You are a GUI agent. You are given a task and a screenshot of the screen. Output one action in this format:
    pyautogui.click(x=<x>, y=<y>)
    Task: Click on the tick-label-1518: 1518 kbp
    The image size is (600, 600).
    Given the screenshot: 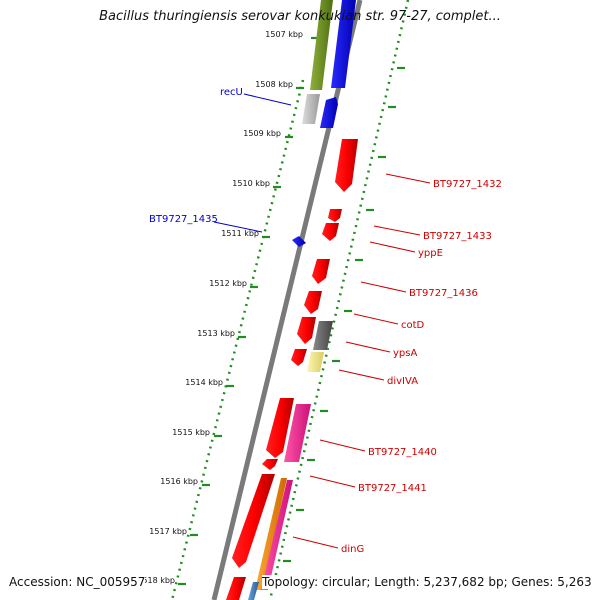 What is the action you would take?
    pyautogui.click(x=156, y=580)
    